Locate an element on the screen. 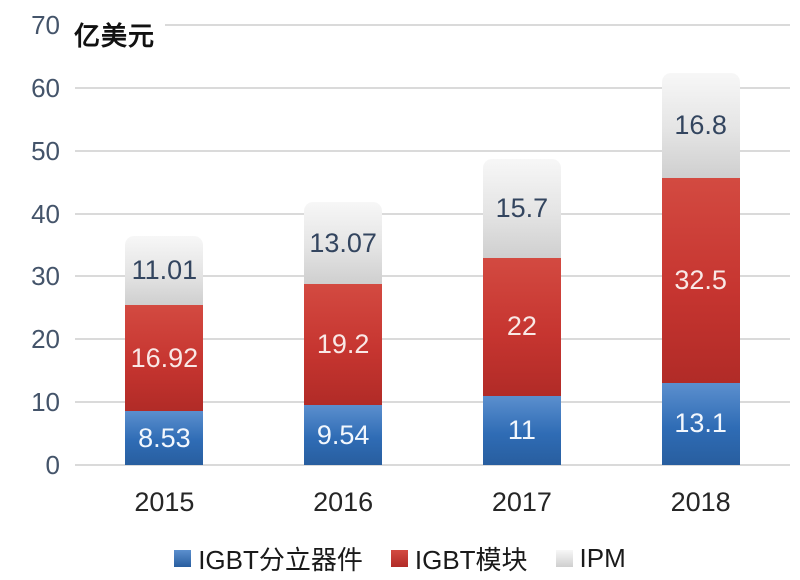 Image resolution: width=800 pixels, height=580 pixels. legend-swatch-ipm is located at coordinates (564, 558).